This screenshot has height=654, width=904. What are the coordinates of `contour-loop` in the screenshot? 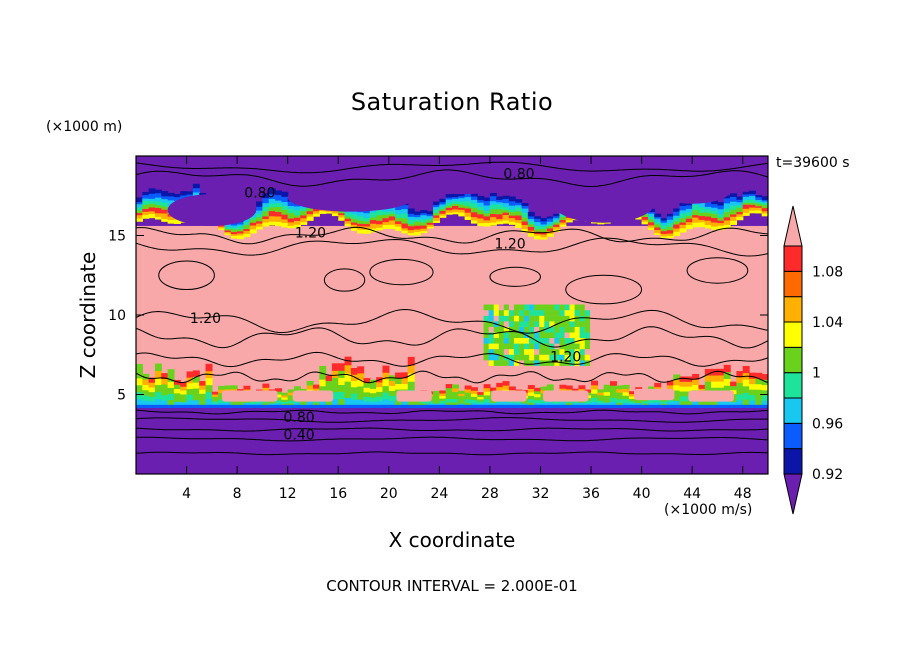 It's located at (344, 280).